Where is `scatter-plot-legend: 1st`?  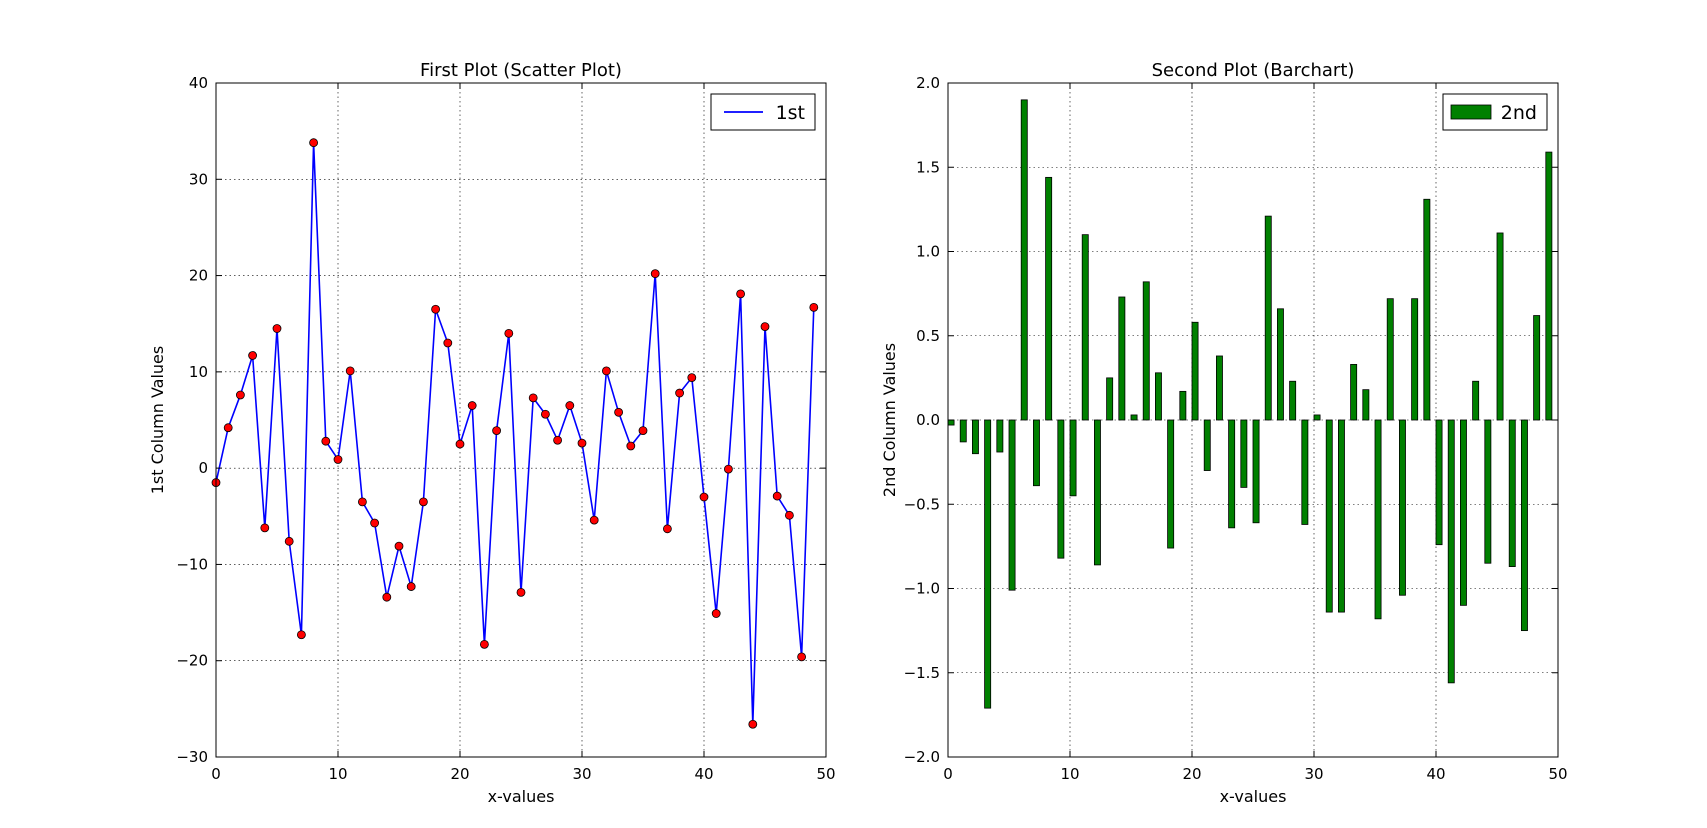 scatter-plot-legend: 1st is located at coordinates (763, 112).